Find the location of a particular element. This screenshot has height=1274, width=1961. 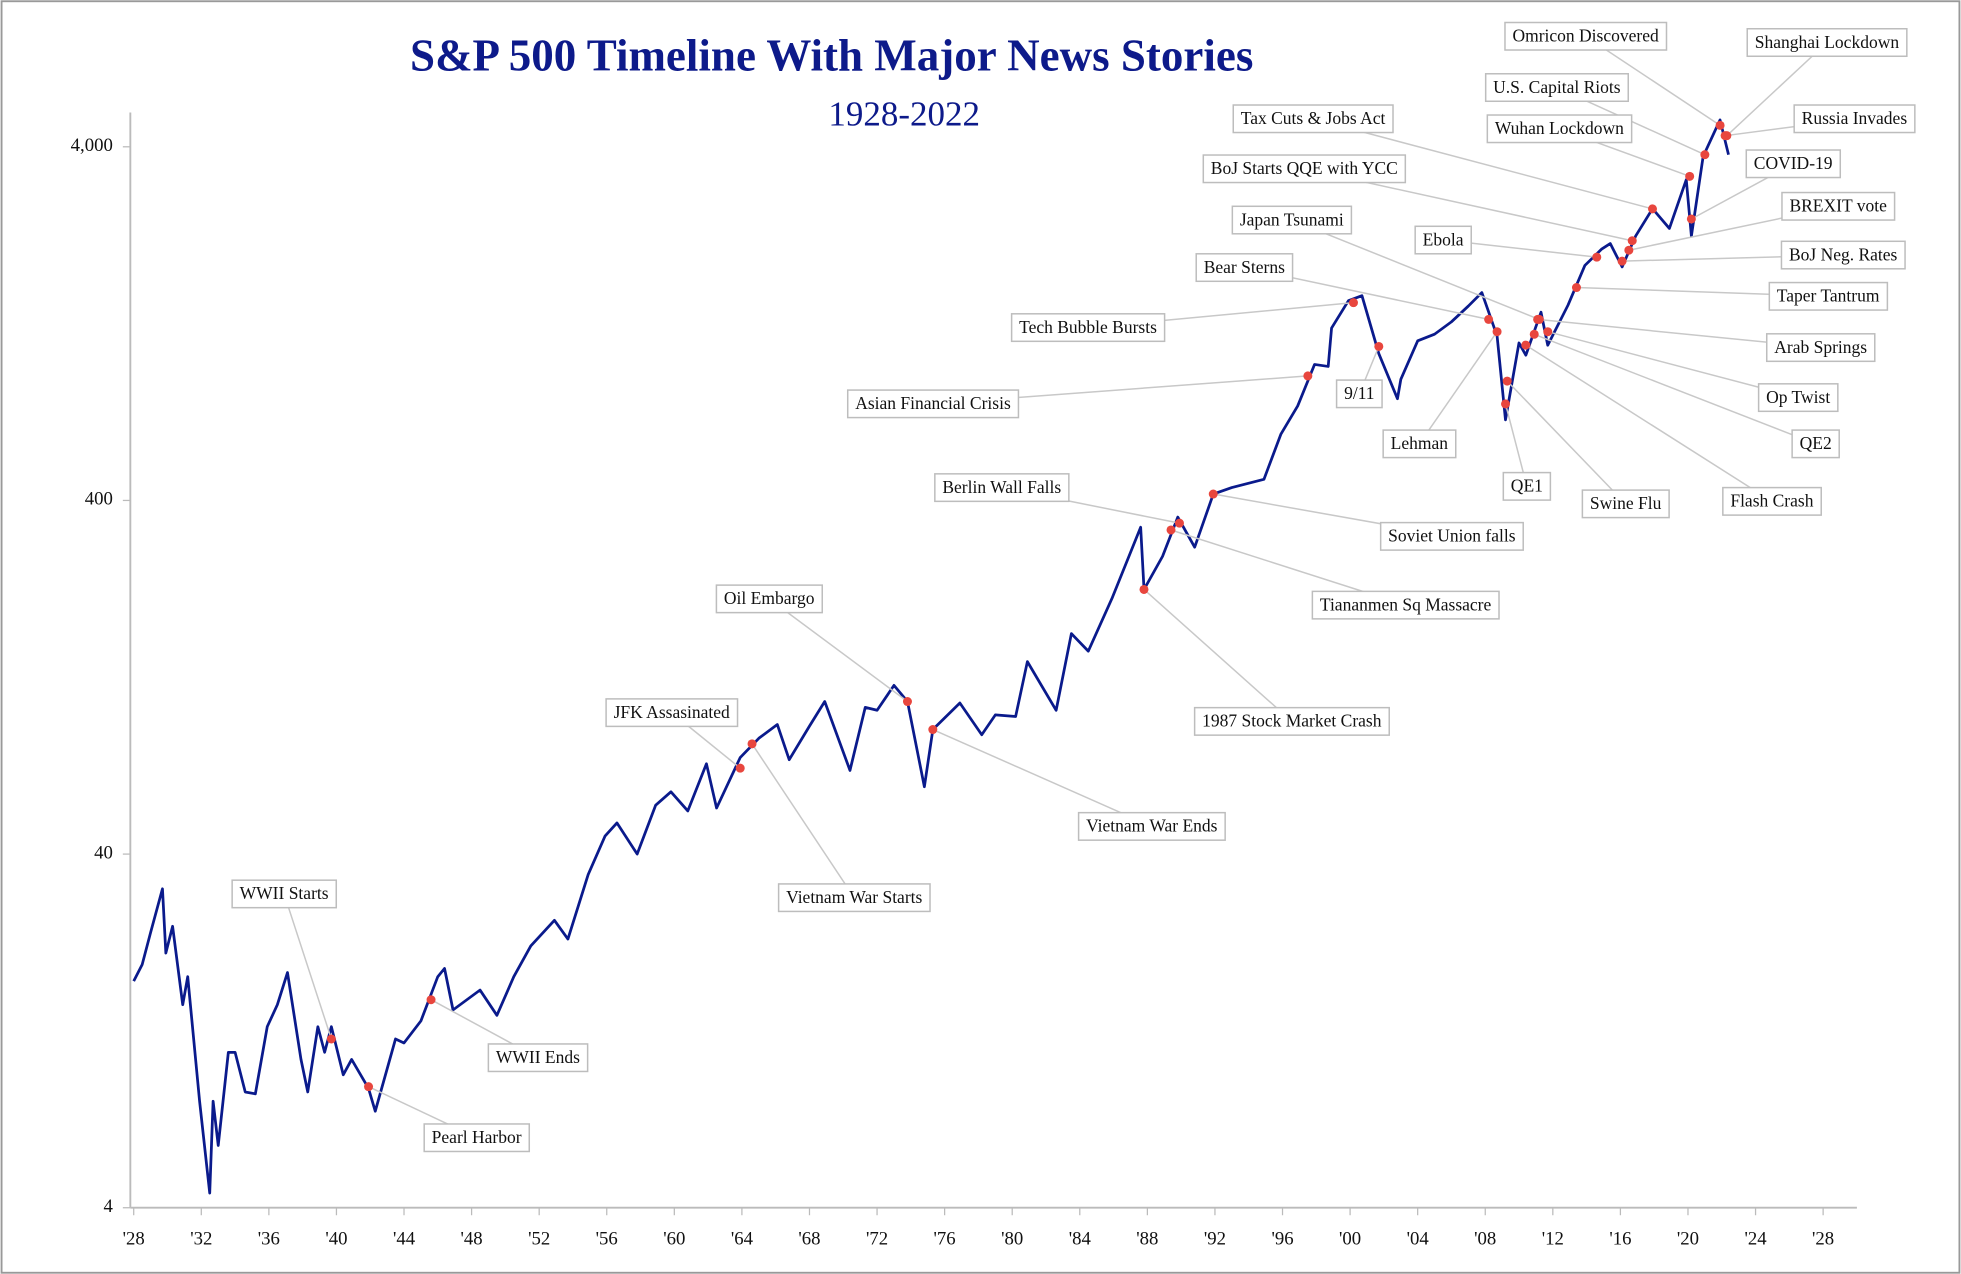

x-tick-label: '20 is located at coordinates (1688, 1239).